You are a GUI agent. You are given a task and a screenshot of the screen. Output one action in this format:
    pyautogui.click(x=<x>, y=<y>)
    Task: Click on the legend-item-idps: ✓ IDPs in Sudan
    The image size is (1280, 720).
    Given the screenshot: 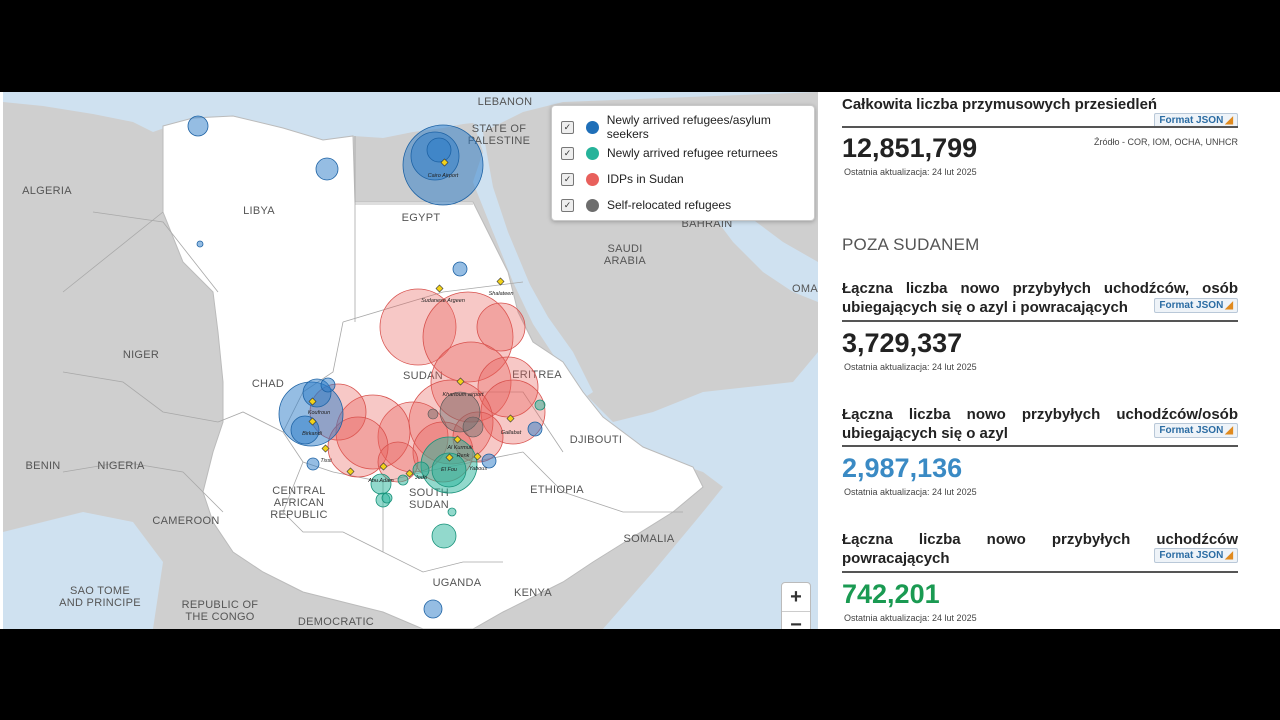 What is the action you would take?
    pyautogui.click(x=622, y=179)
    